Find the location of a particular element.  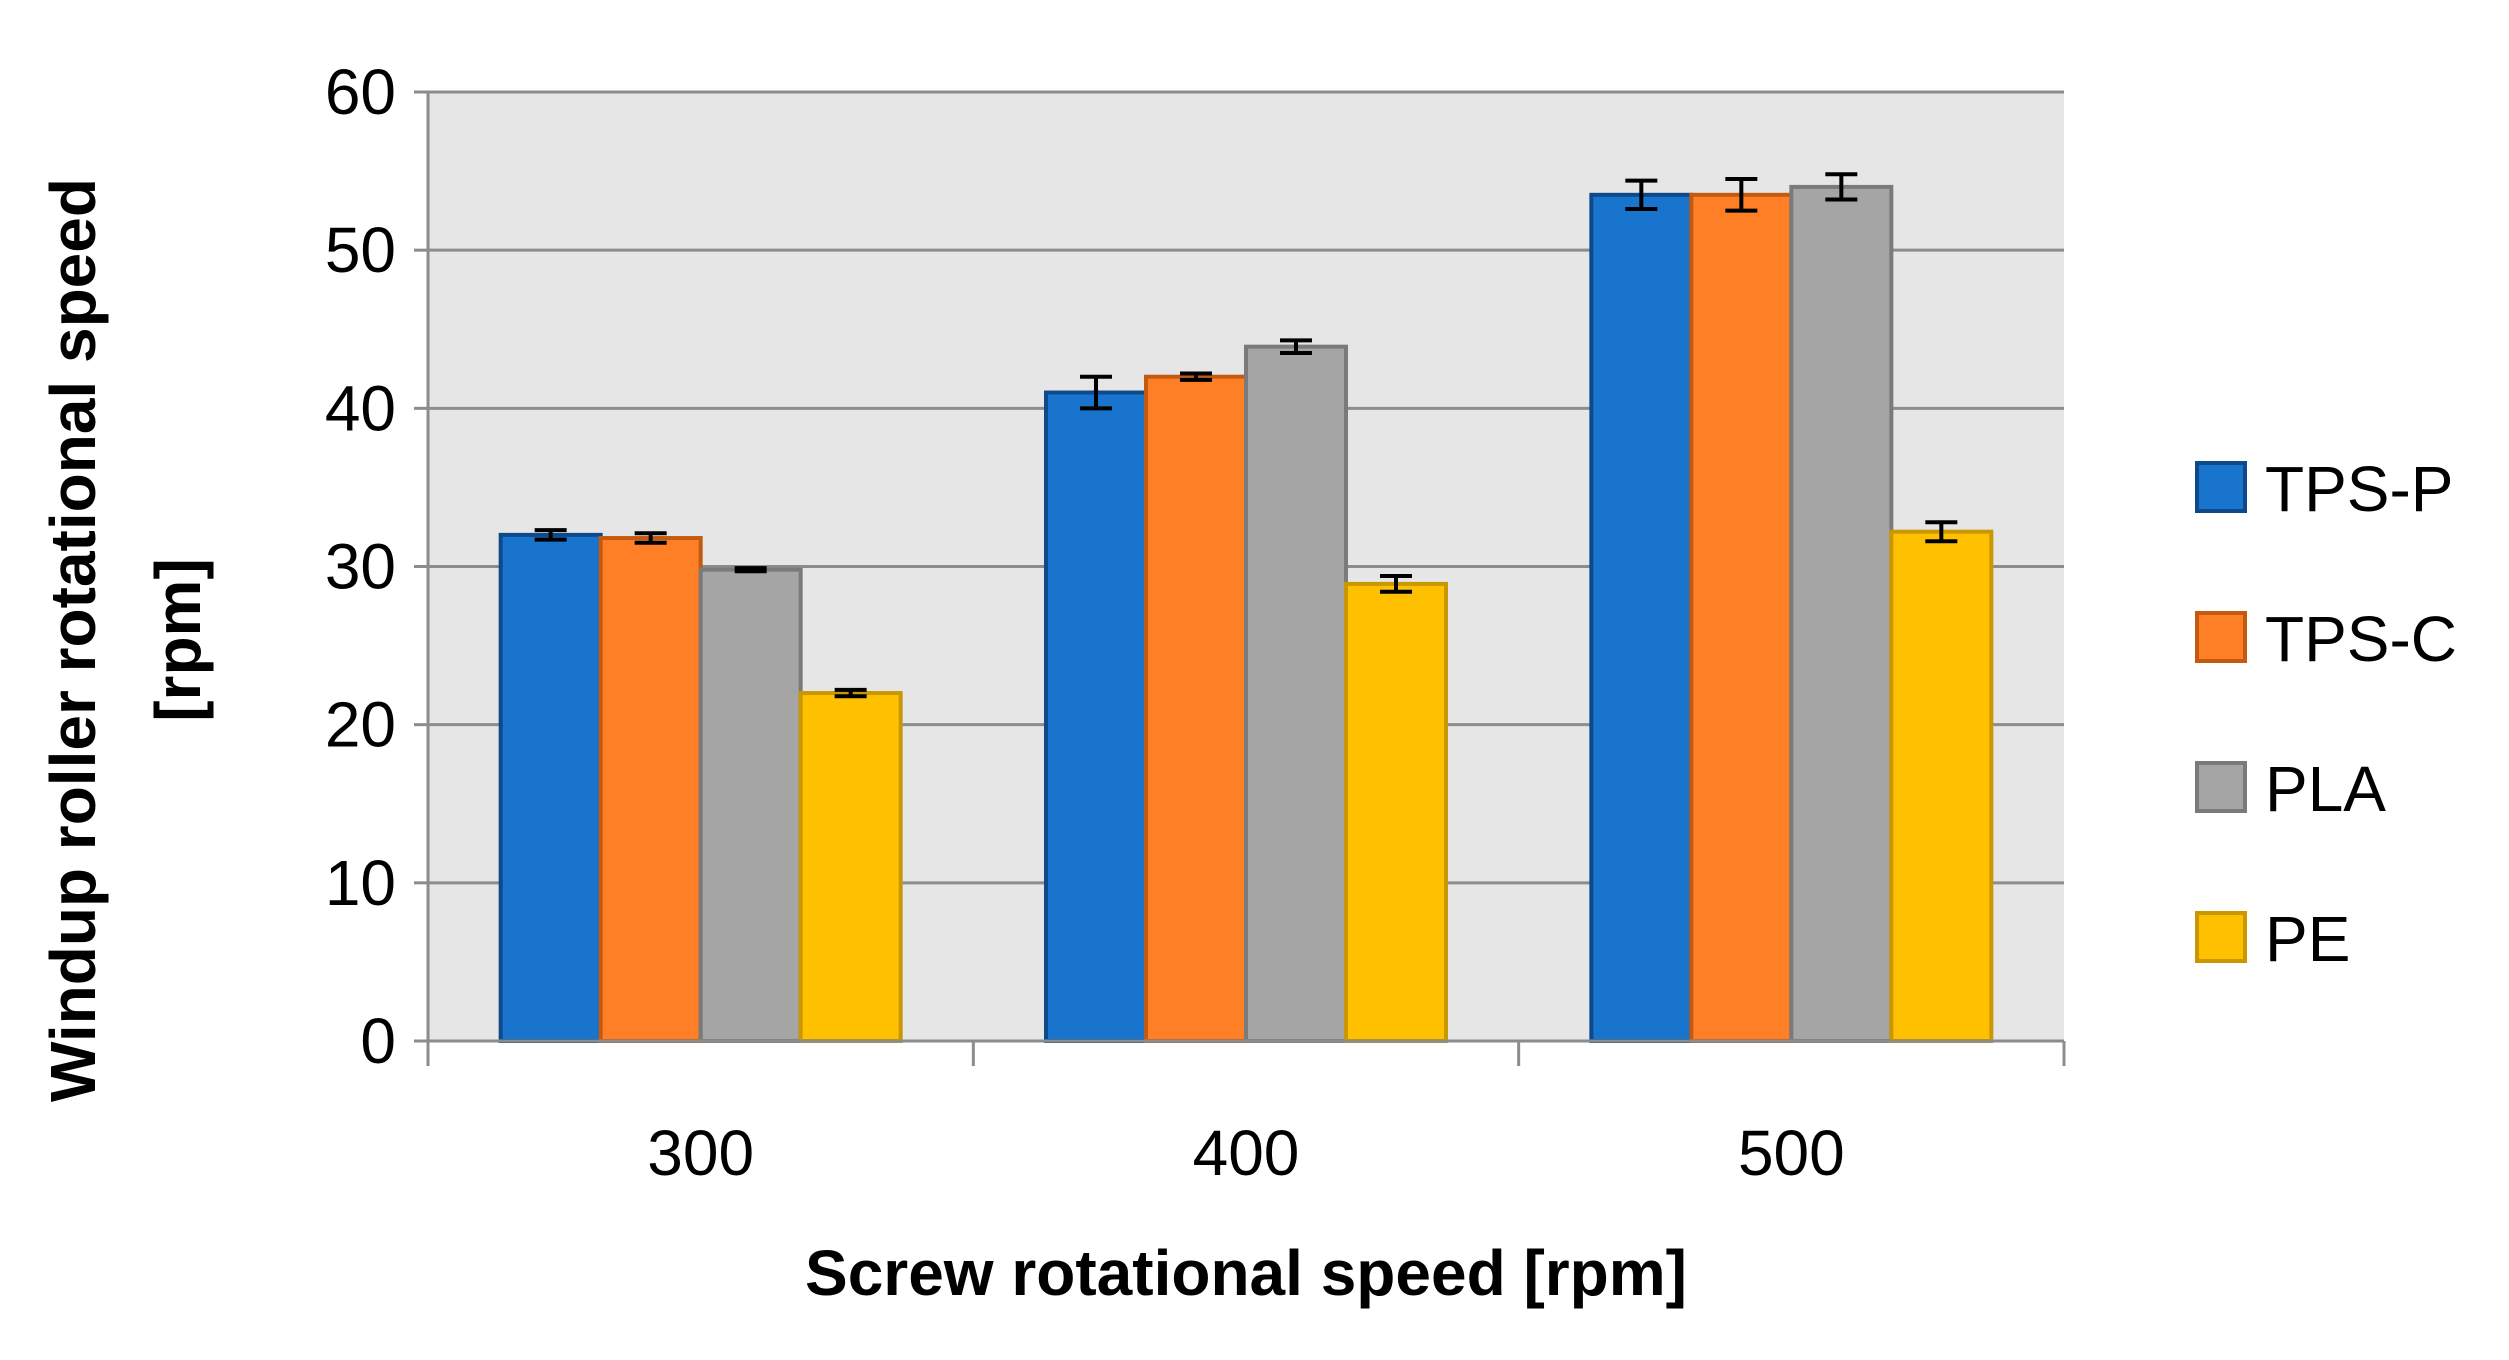

y-tick-label: 50 is located at coordinates (360, 250).